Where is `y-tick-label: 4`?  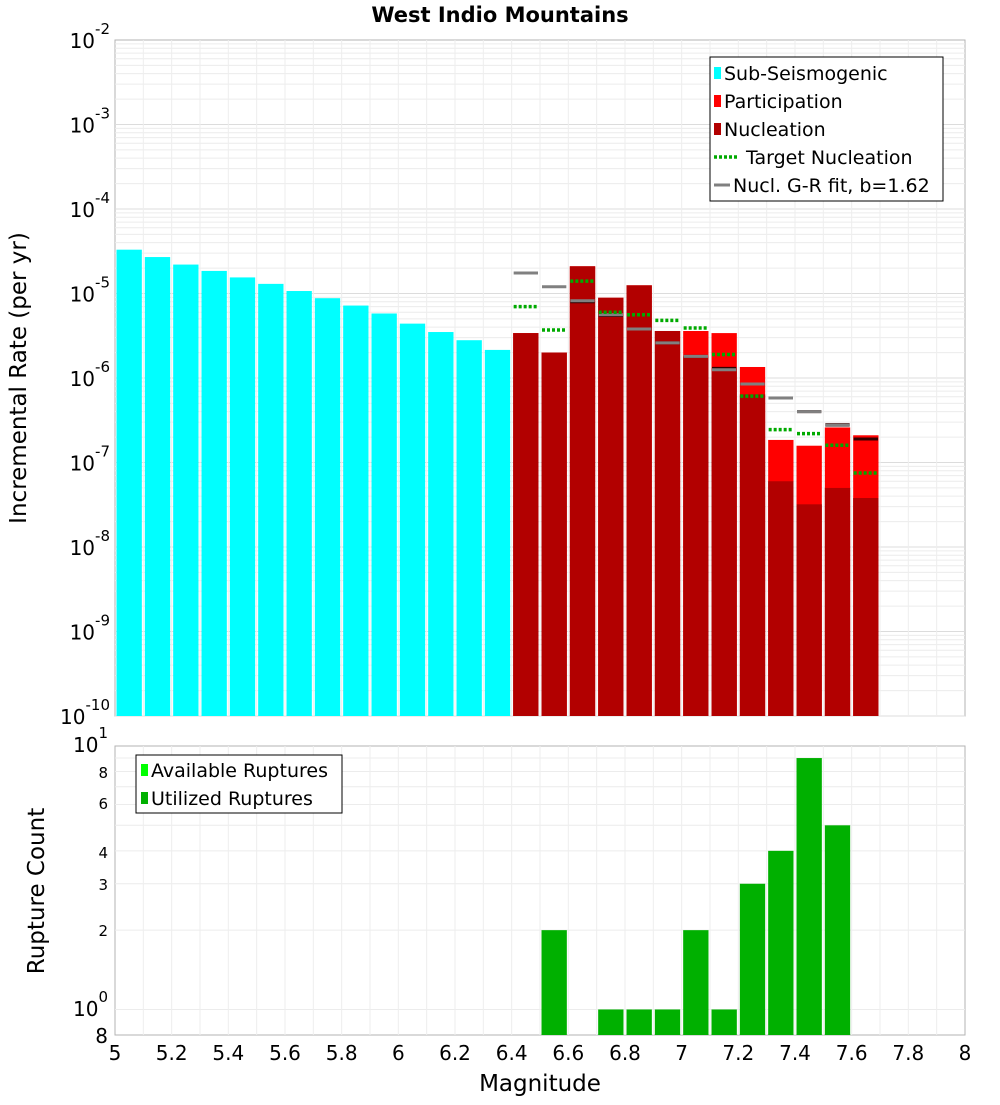
y-tick-label: 4 is located at coordinates (103, 853).